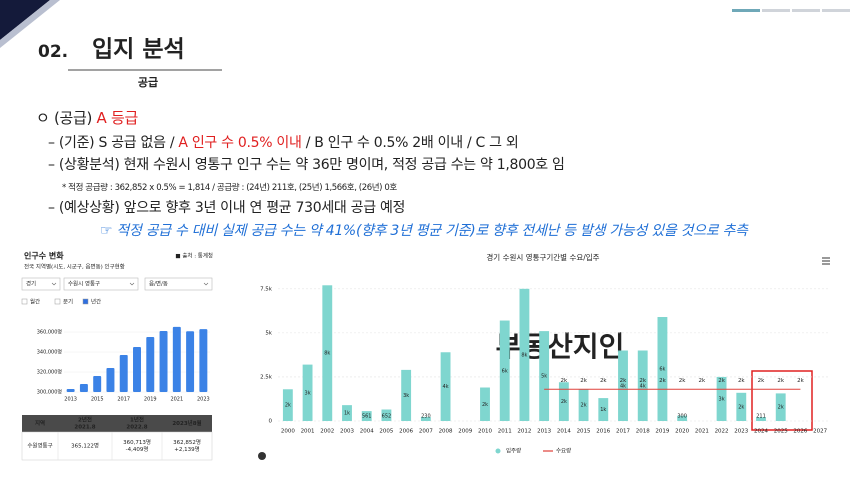 This screenshot has height=482, width=855. Describe the element at coordinates (186, 449) in the screenshot. I see `table-cell: +2,139명` at that location.